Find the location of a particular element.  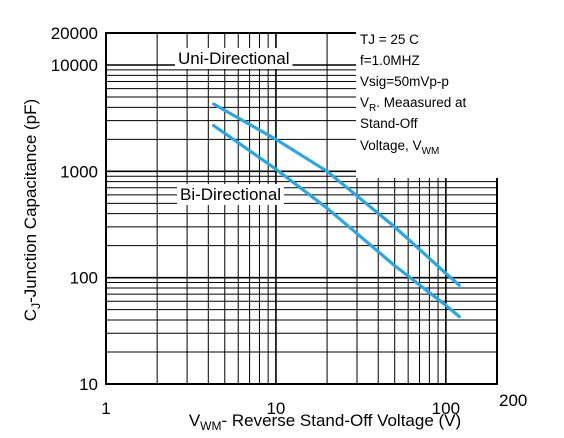

y-tick-label: 10000 is located at coordinates (74, 65).